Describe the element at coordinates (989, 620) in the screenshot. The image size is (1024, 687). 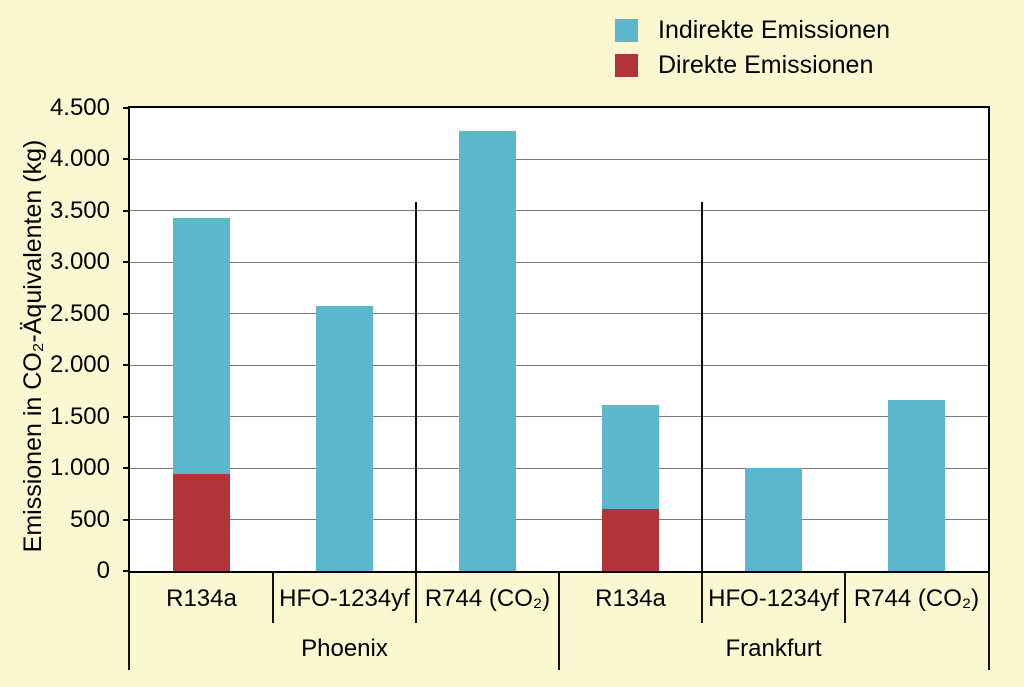
I see `axis-rail-right` at that location.